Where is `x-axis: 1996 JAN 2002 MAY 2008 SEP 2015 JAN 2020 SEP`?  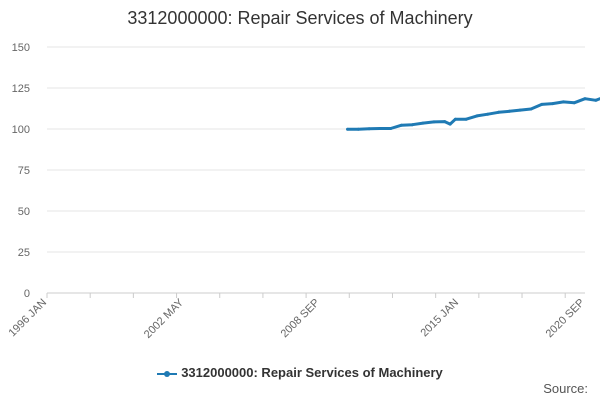 x-axis: 1996 JAN 2002 MAY 2008 SEP 2015 JAN 2020 SEP is located at coordinates (297, 316).